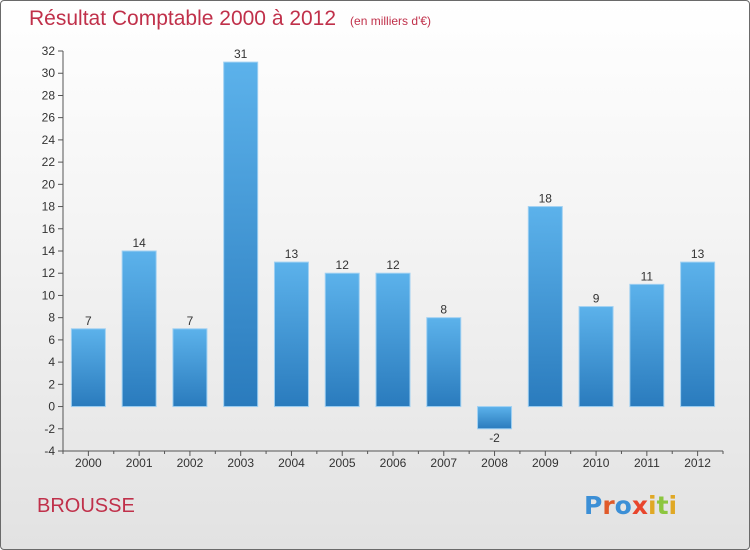 The height and width of the screenshot is (550, 750). Describe the element at coordinates (49, 95) in the screenshot. I see `y-tick-label: 28` at that location.